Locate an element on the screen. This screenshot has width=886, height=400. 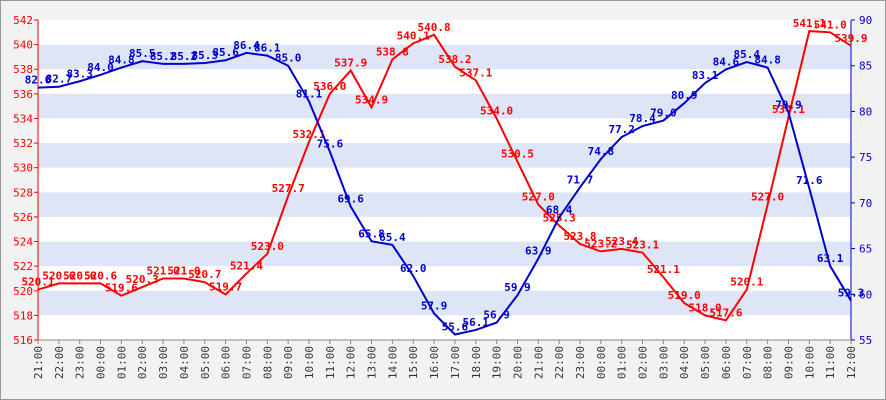
x-tick-label: 13:00 is located at coordinates (372, 362).